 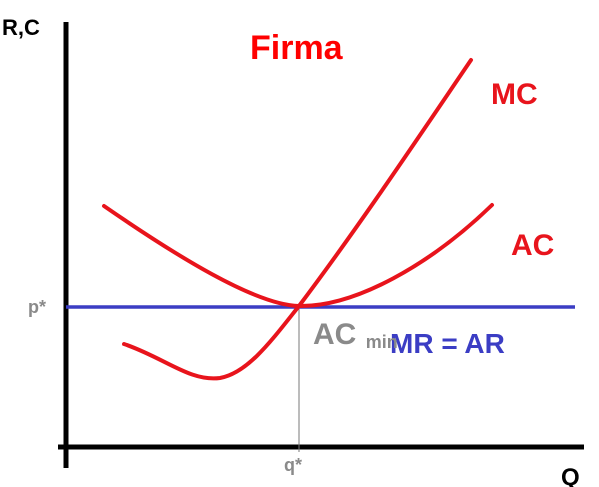 I want to click on x-axis-label: Q, so click(x=570, y=475).